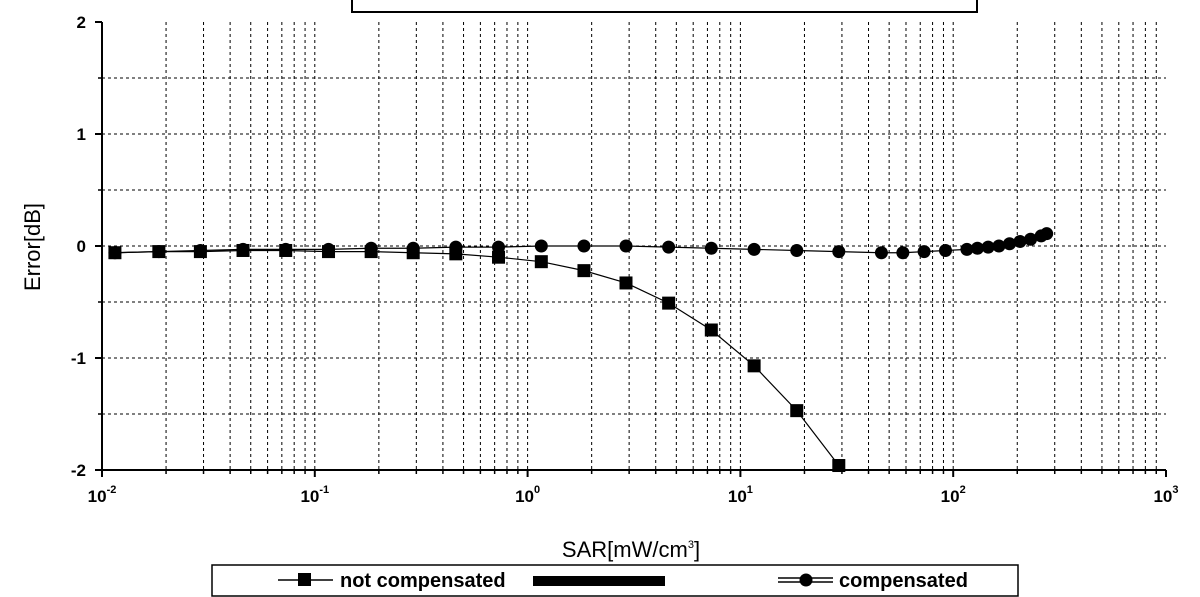  Describe the element at coordinates (78, 358) in the screenshot. I see `y-tick-label: -1` at that location.